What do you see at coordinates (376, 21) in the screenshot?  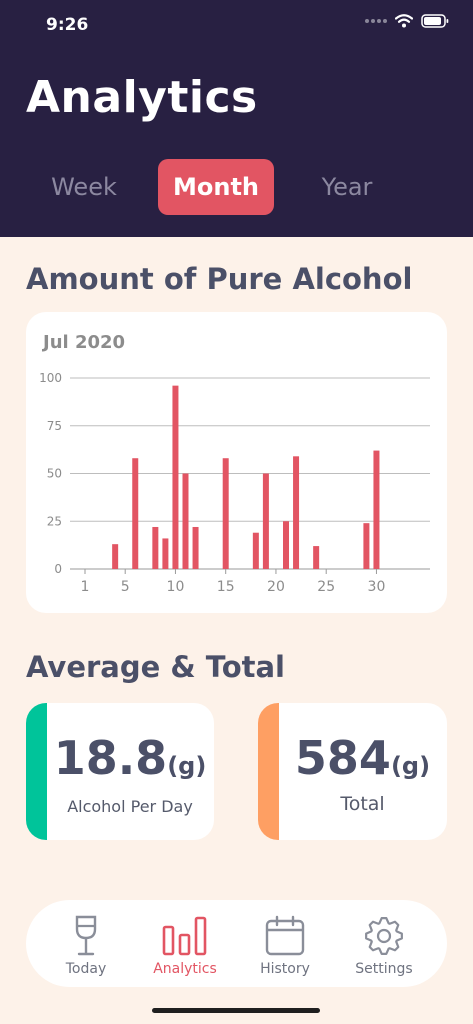 I see `cellular-dots-icon` at bounding box center [376, 21].